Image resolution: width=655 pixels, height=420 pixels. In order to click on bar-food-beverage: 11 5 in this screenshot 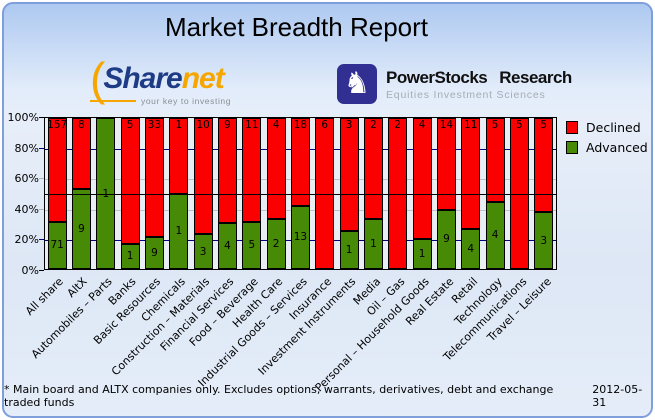, I will do `click(252, 193)`.